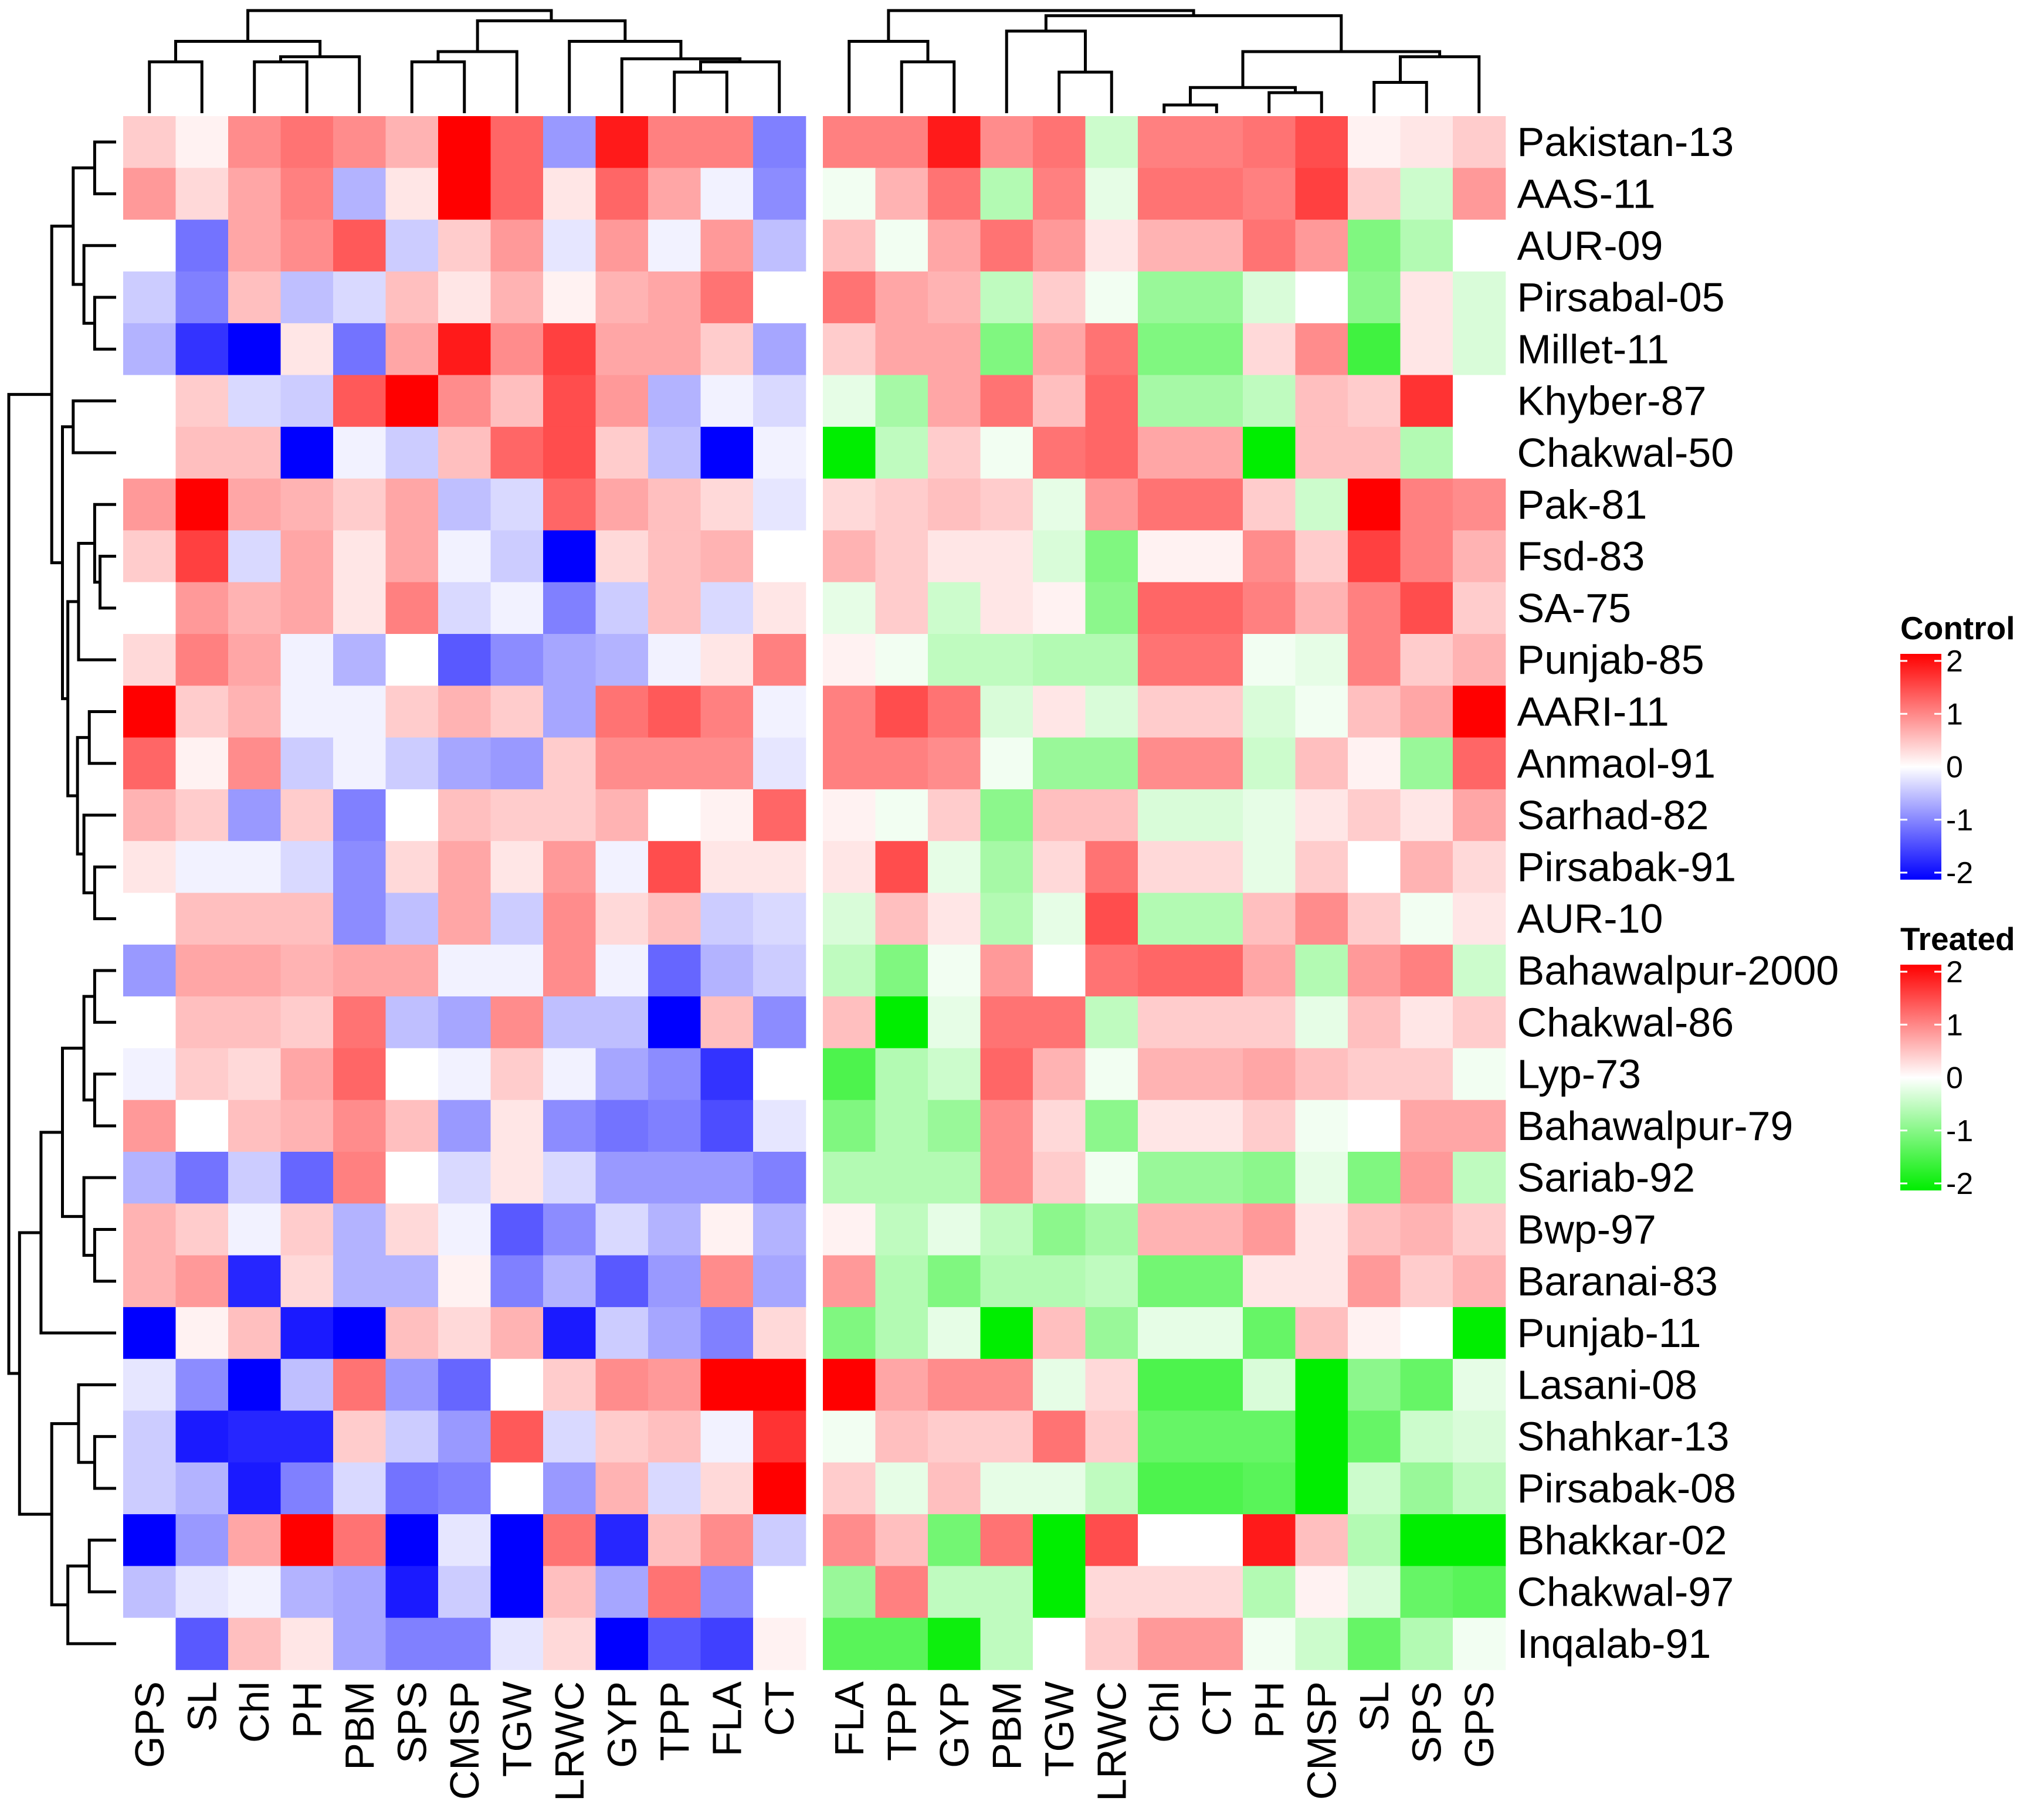 Image resolution: width=2044 pixels, height=1815 pixels. Describe the element at coordinates (1579, 1074) in the screenshot. I see `row-label: Lyp-73` at that location.